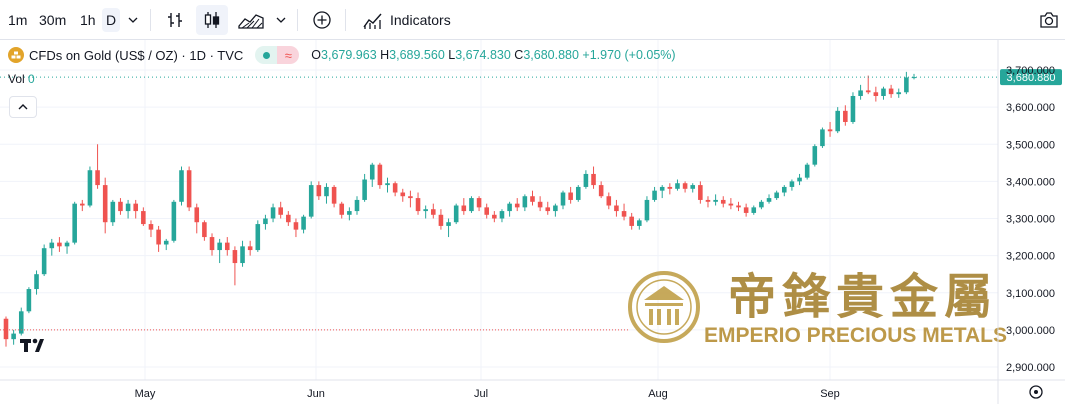 The image size is (1065, 404). Describe the element at coordinates (664, 307) in the screenshot. I see `emperio-logo-ring` at that location.